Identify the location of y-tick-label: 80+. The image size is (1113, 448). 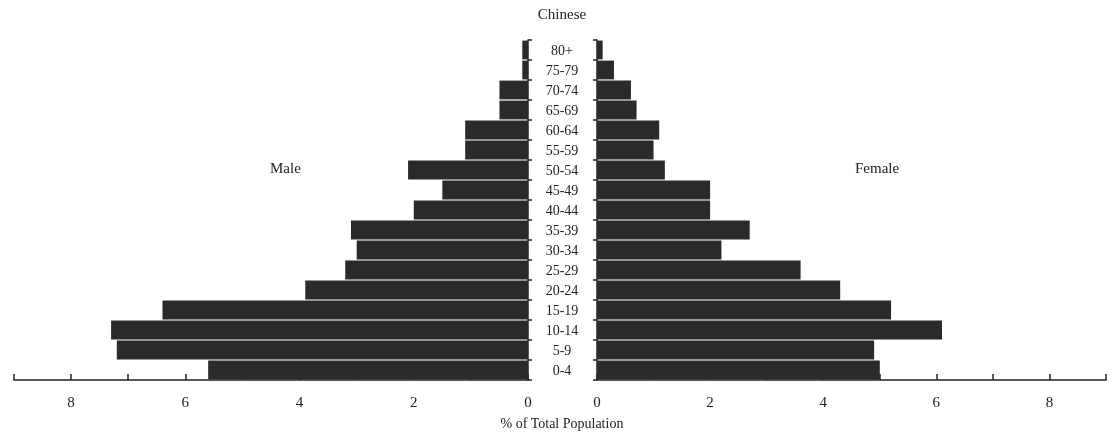
(562, 50).